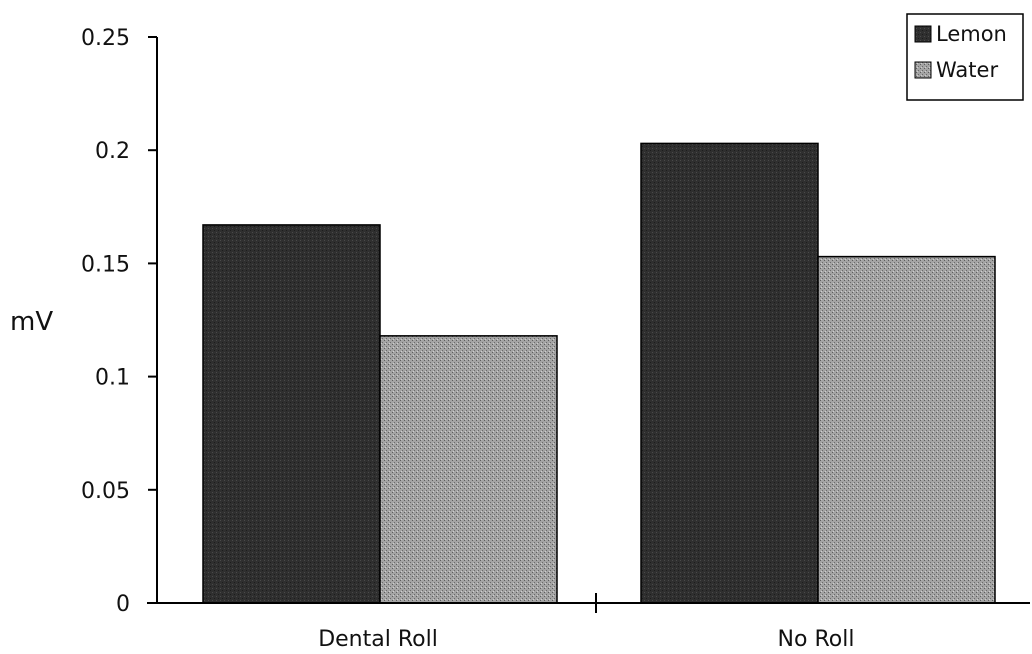 Image resolution: width=1032 pixels, height=654 pixels. What do you see at coordinates (105, 491) in the screenshot?
I see `y-tick-label: 0.05` at bounding box center [105, 491].